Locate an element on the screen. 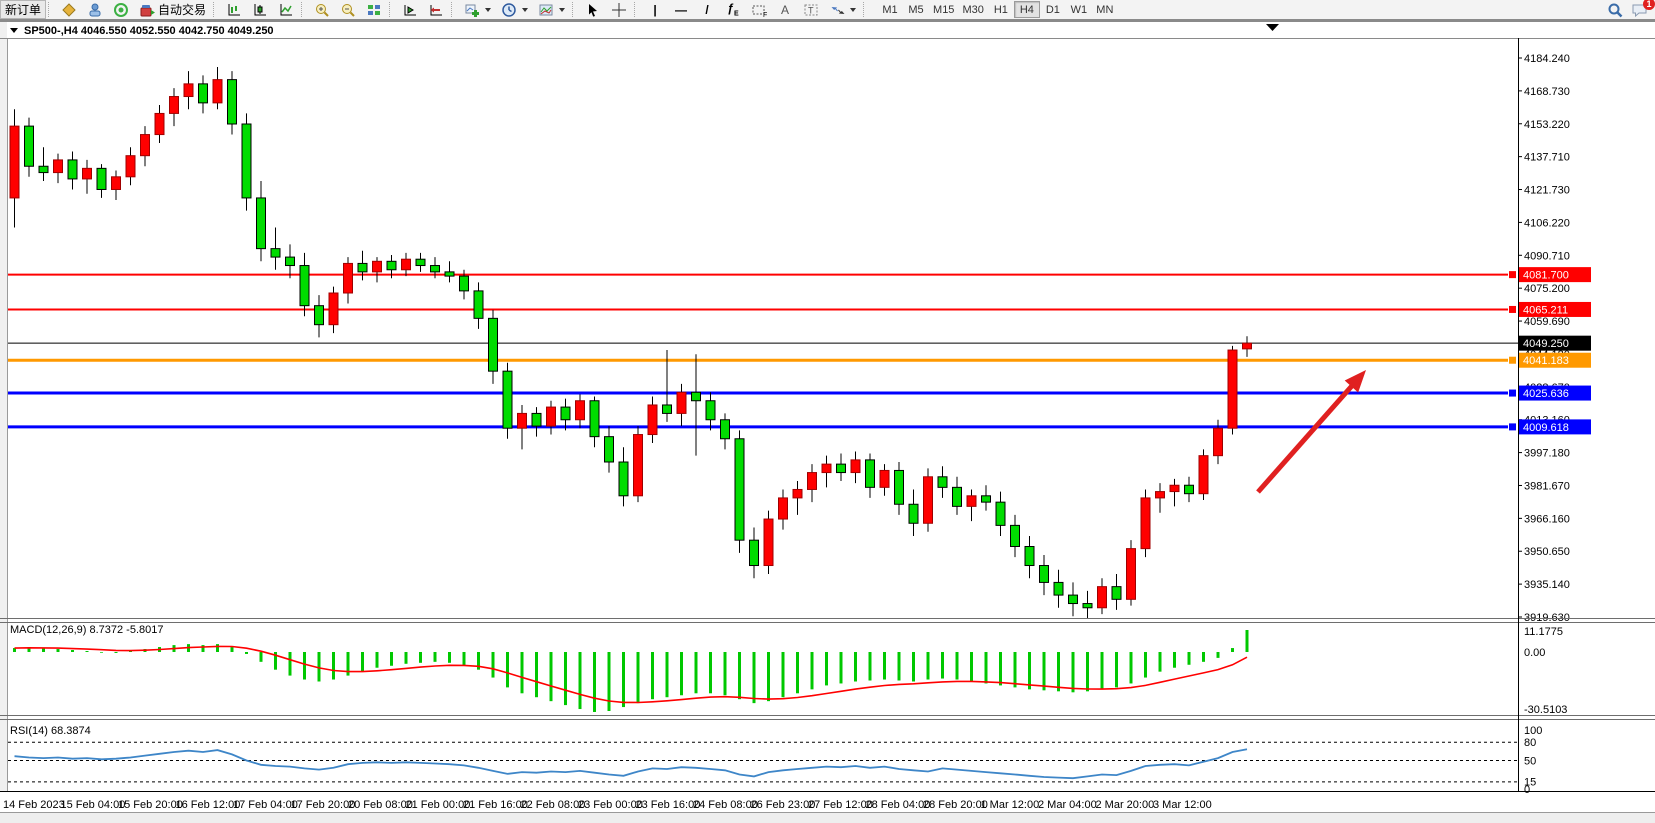 This screenshot has width=1655, height=823. autotrading-button: 自动交易 is located at coordinates (172, 9).